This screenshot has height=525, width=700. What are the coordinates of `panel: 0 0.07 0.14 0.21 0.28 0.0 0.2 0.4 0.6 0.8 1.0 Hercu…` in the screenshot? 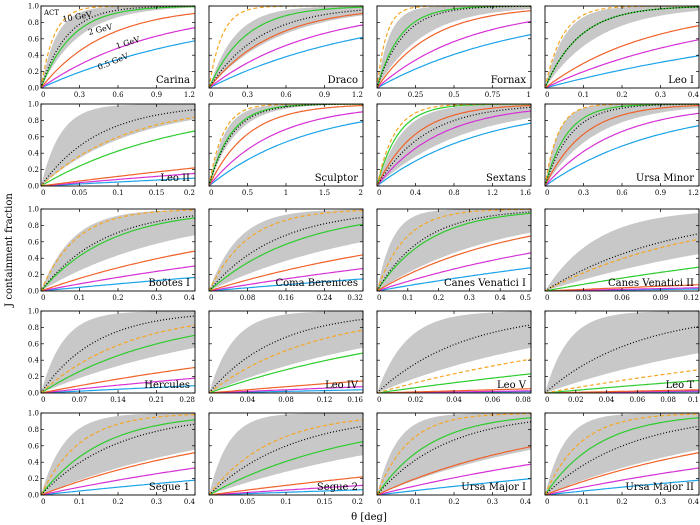 It's located at (112, 356).